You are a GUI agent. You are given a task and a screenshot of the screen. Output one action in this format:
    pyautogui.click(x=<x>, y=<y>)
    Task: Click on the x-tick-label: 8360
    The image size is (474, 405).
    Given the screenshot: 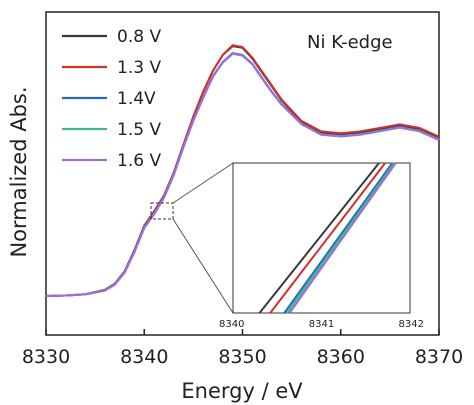 What is the action you would take?
    pyautogui.click(x=341, y=357)
    